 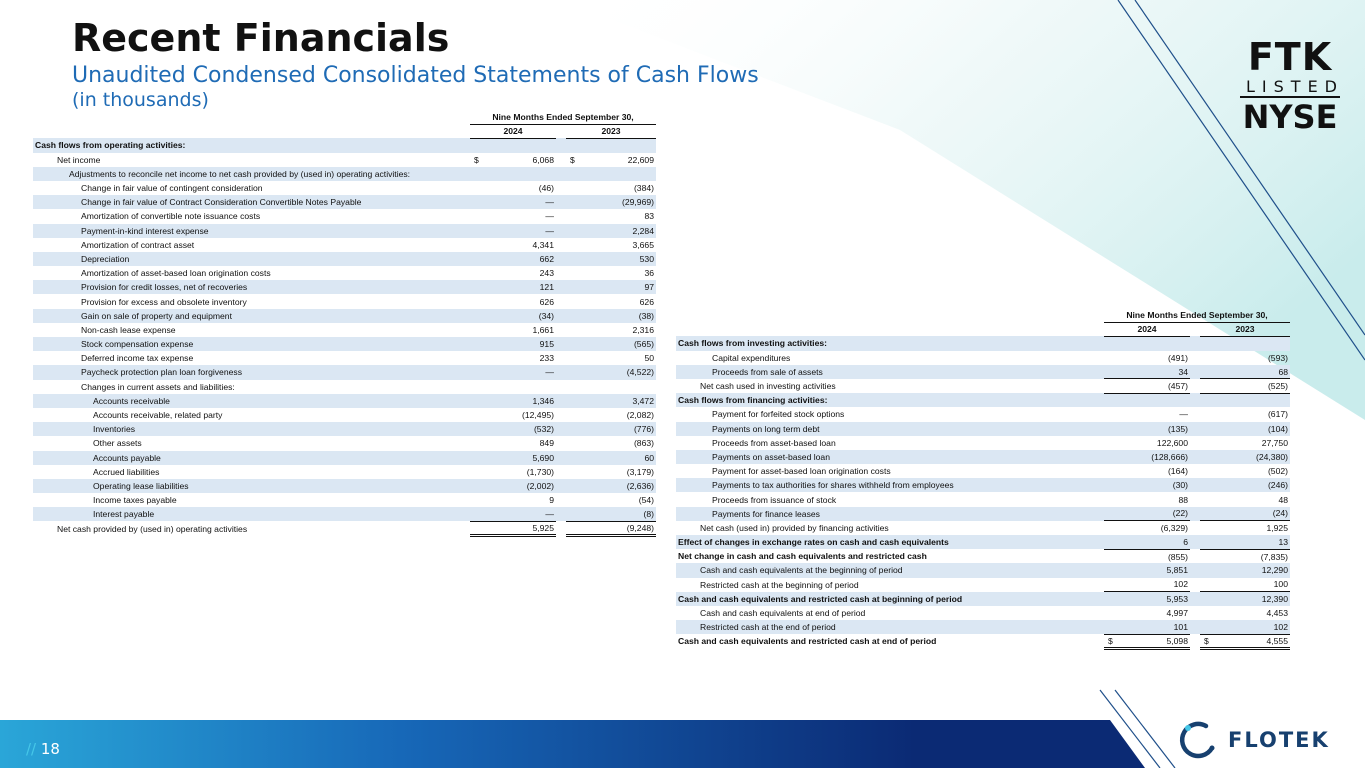 I want to click on table-row: Accrued liabilities (1,730) (3,179), so click(x=344, y=472).